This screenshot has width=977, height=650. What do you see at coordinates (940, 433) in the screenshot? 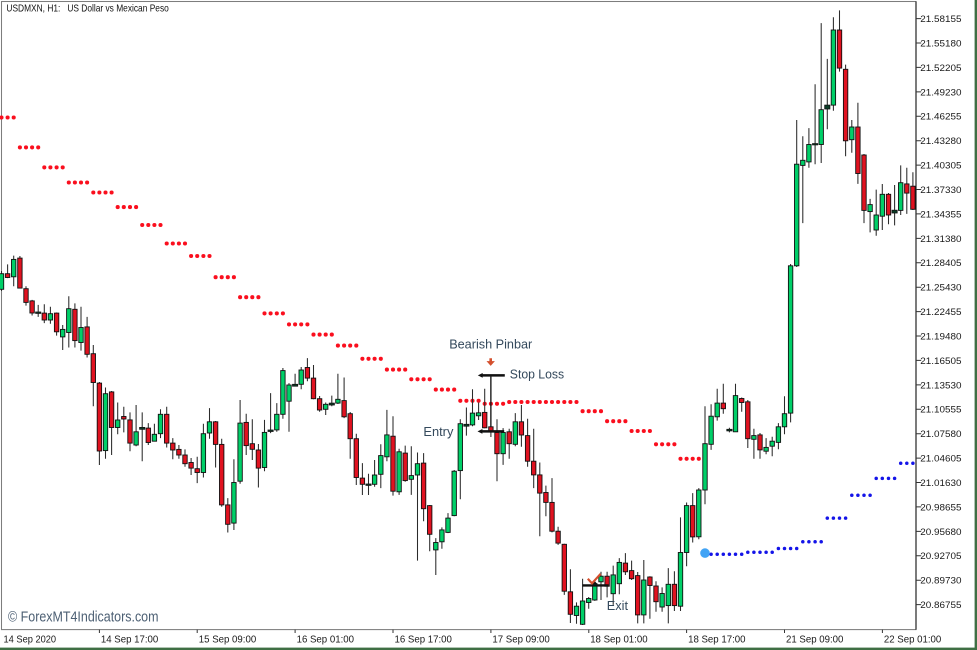
I see `svg-text: 21.07580` at bounding box center [940, 433].